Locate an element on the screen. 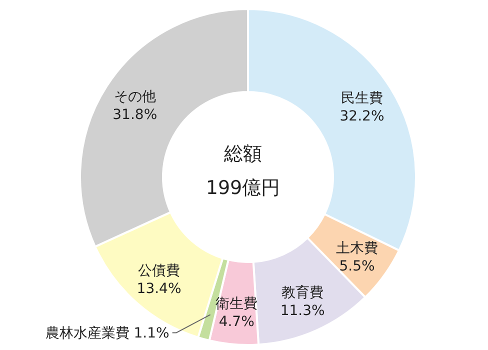 The width and height of the screenshot is (488, 350). data-label: 13.4% is located at coordinates (159, 288).